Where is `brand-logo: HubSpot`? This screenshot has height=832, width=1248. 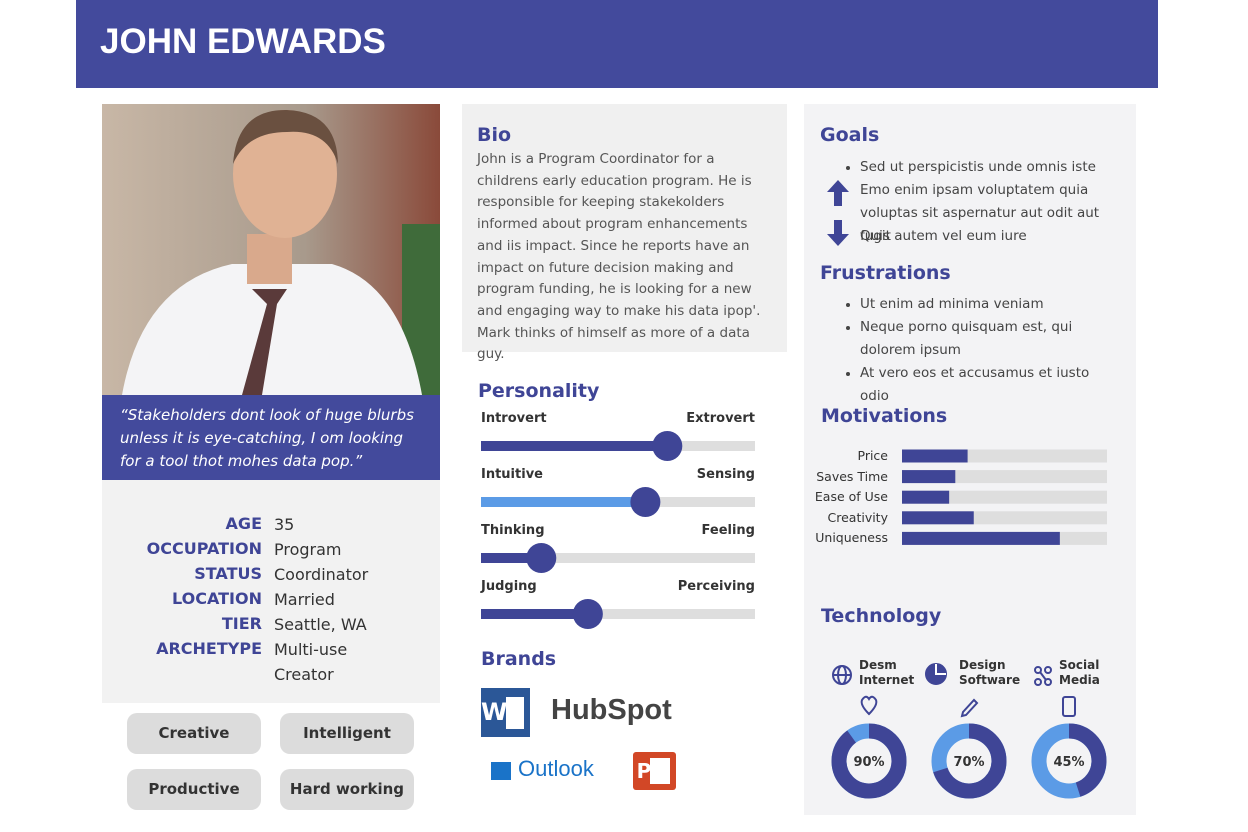
brand-logo: HubSpot is located at coordinates (611, 710).